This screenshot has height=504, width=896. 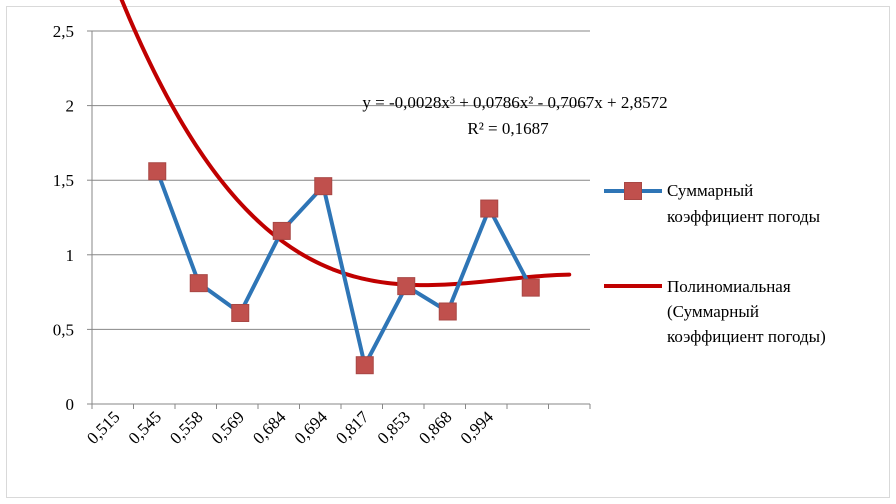 What do you see at coordinates (186, 427) in the screenshot?
I see `x-tick-label: 0,558` at bounding box center [186, 427].